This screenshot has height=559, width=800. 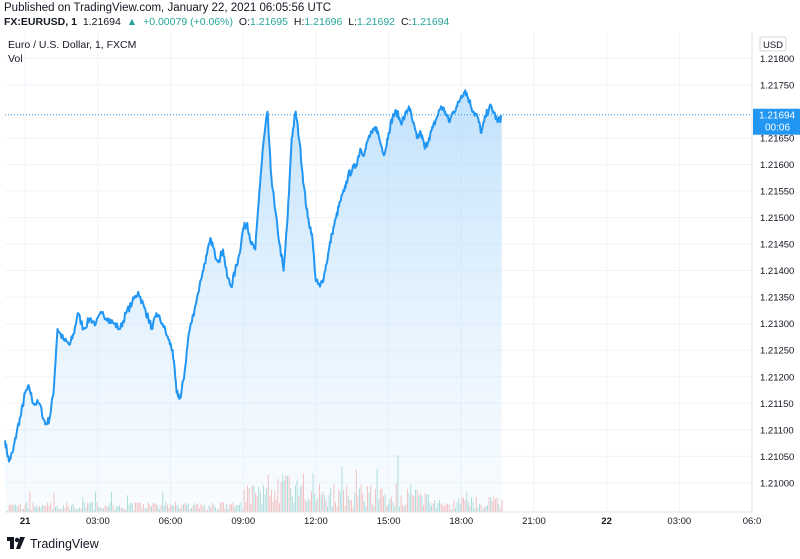 What do you see at coordinates (400, 544) in the screenshot?
I see `footer` at bounding box center [400, 544].